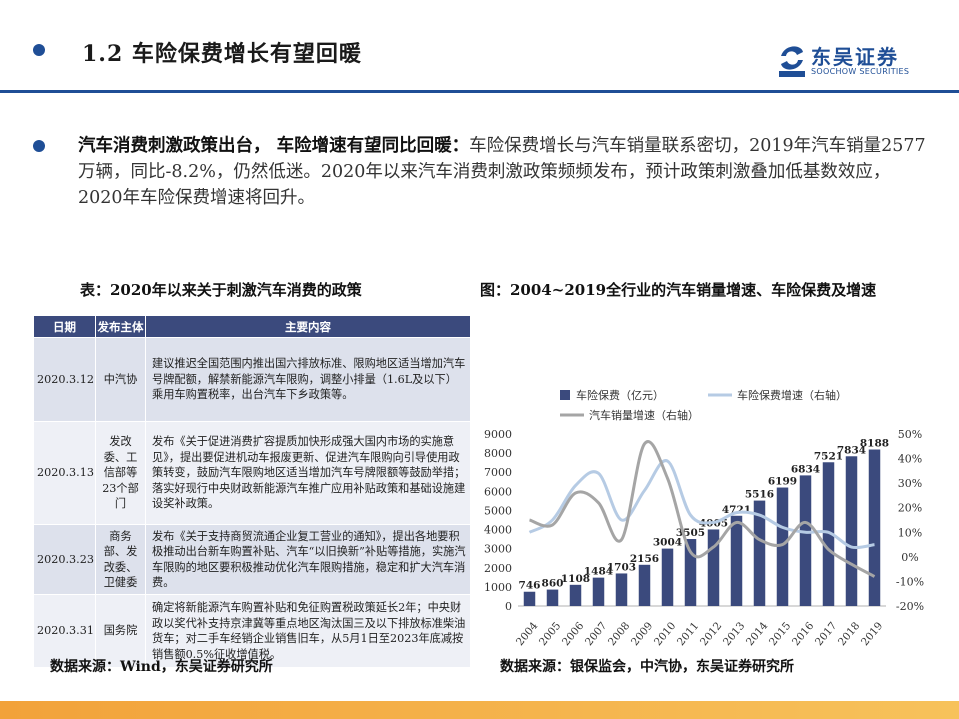 Image resolution: width=959 pixels, height=719 pixels. Describe the element at coordinates (64, 379) in the screenshot. I see `row-date: 2020.3.12` at that location.